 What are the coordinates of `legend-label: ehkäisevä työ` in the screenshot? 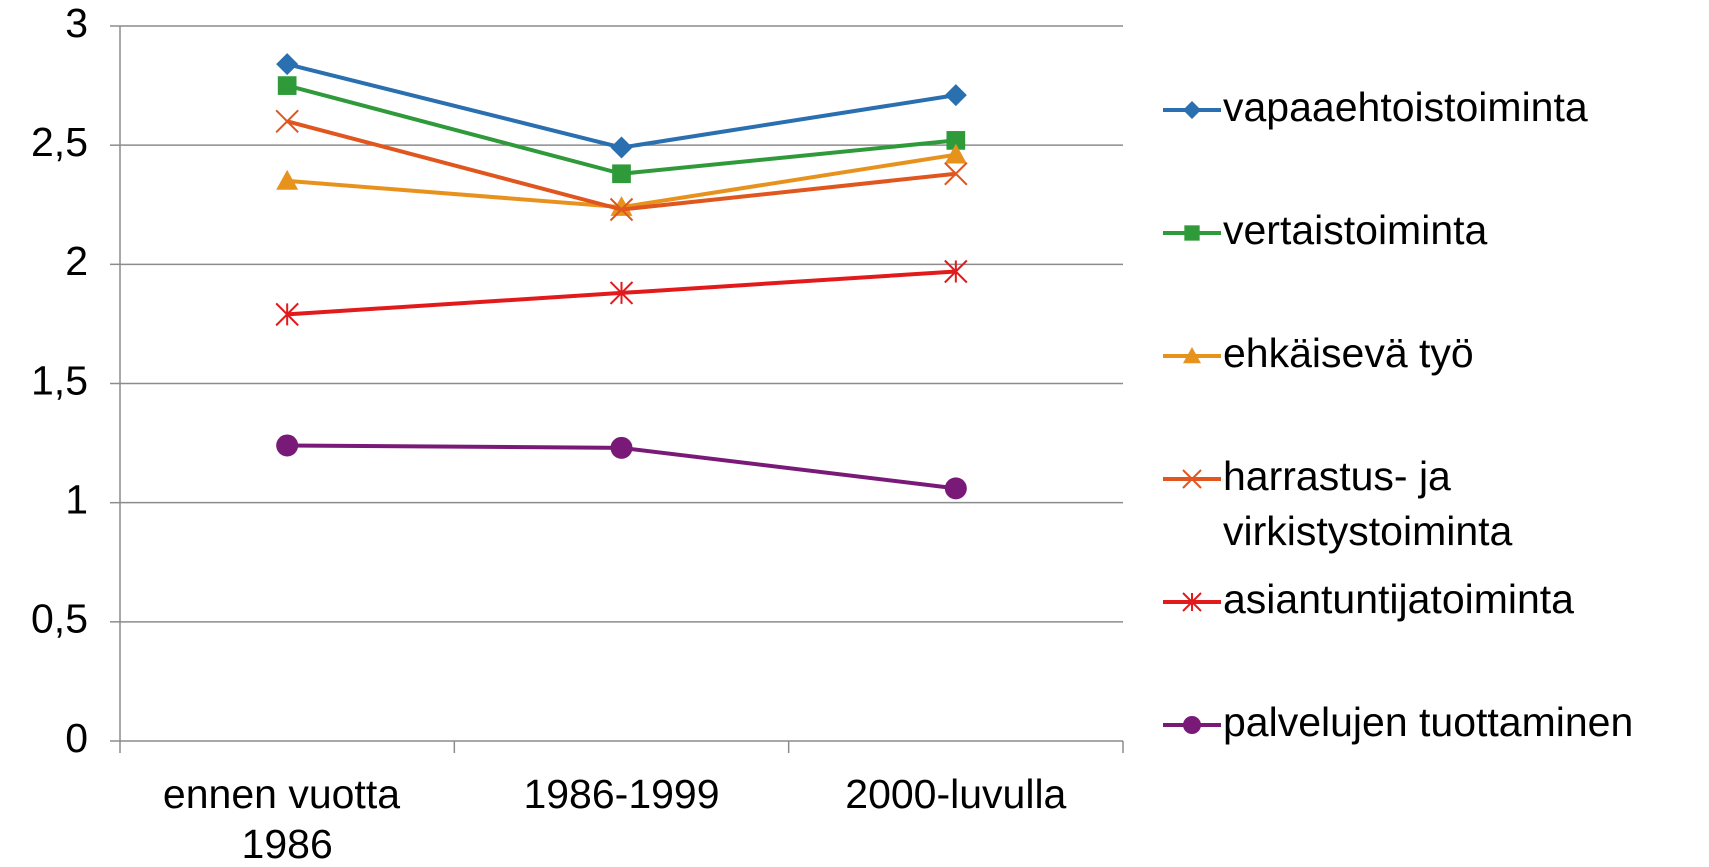 It's located at (1348, 353).